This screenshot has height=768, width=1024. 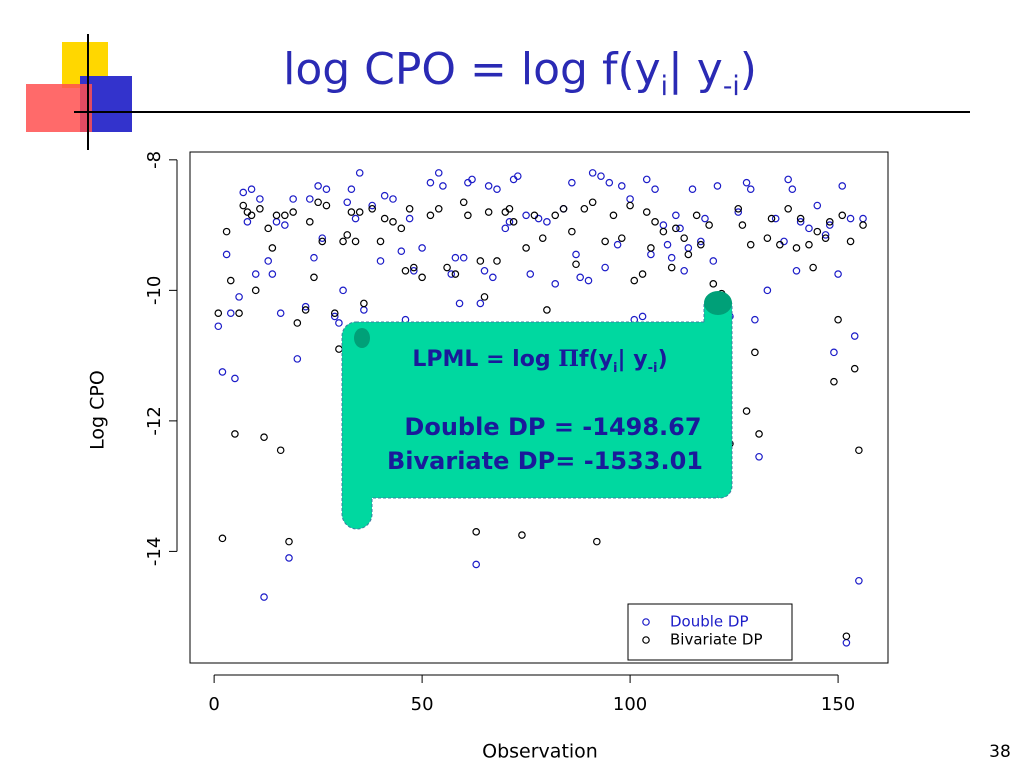 What do you see at coordinates (59, 108) in the screenshot?
I see `logo-red` at bounding box center [59, 108].